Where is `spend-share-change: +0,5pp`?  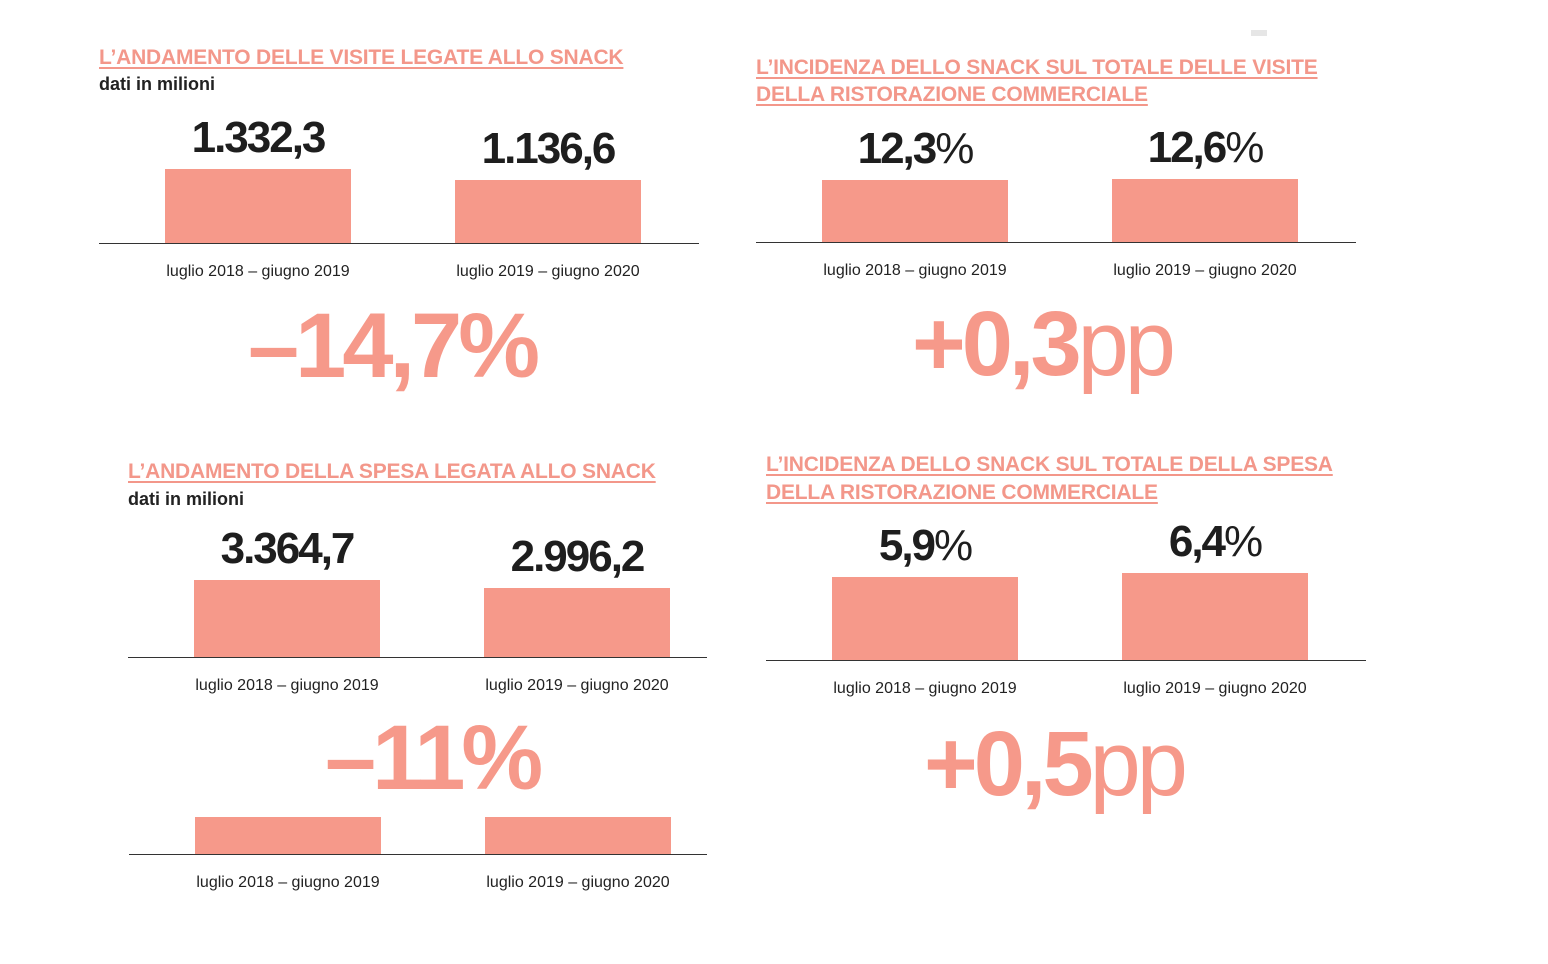
spend-share-change: +0,5pp is located at coordinates (1056, 764).